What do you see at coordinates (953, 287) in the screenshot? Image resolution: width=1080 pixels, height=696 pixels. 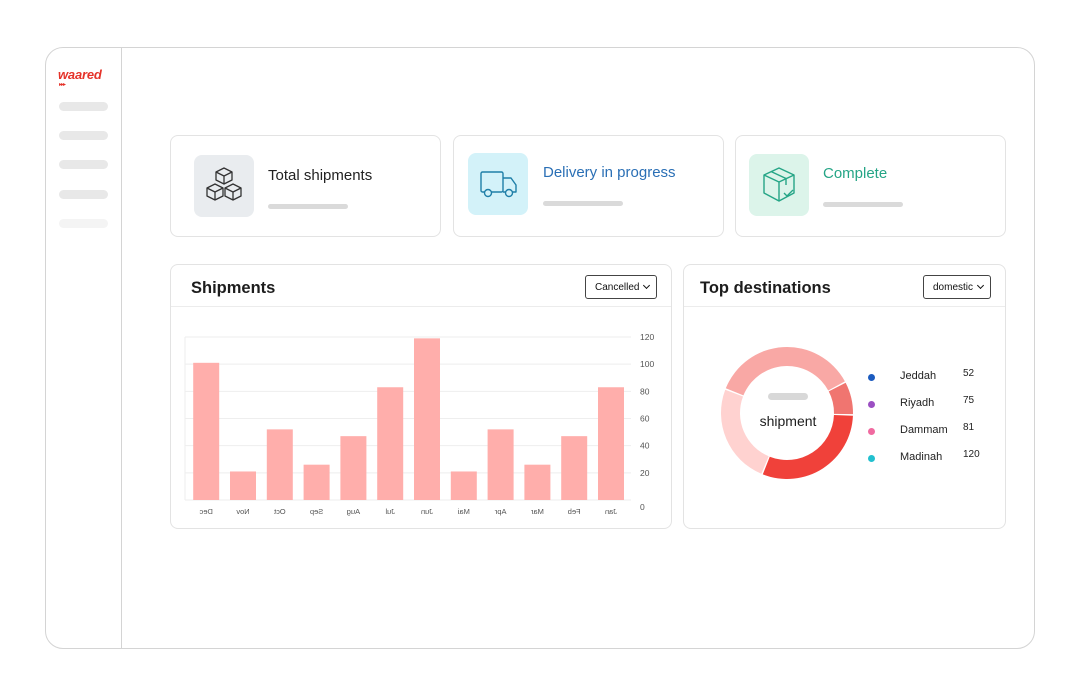 I see `dropdown-value: domestic` at bounding box center [953, 287].